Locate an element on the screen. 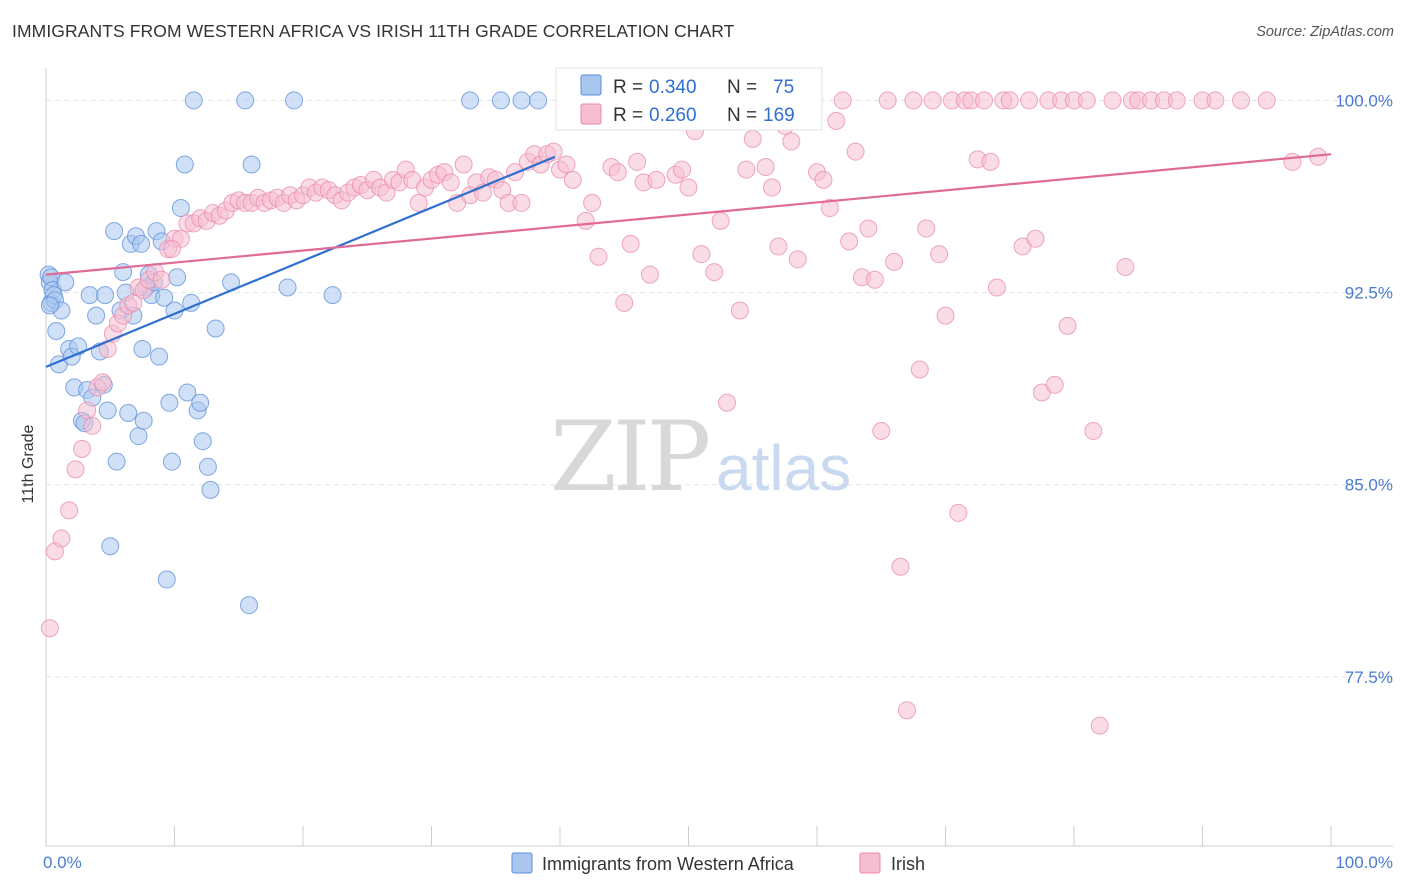 The height and width of the screenshot is (892, 1406). legend-n-pink: 169 is located at coordinates (779, 115).